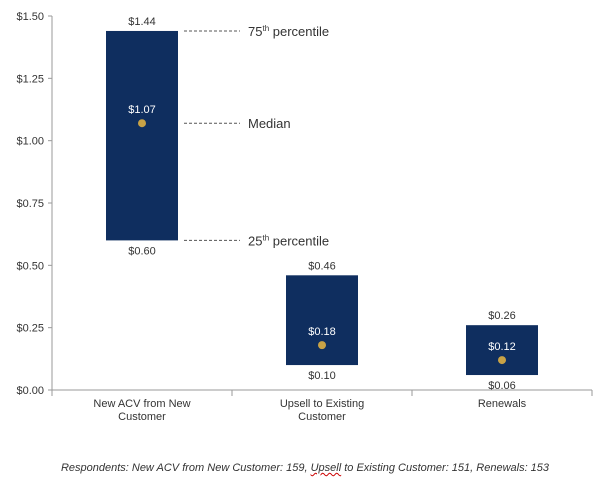  What do you see at coordinates (30, 329) in the screenshot?
I see `y-tick-label: $0.25` at bounding box center [30, 329].